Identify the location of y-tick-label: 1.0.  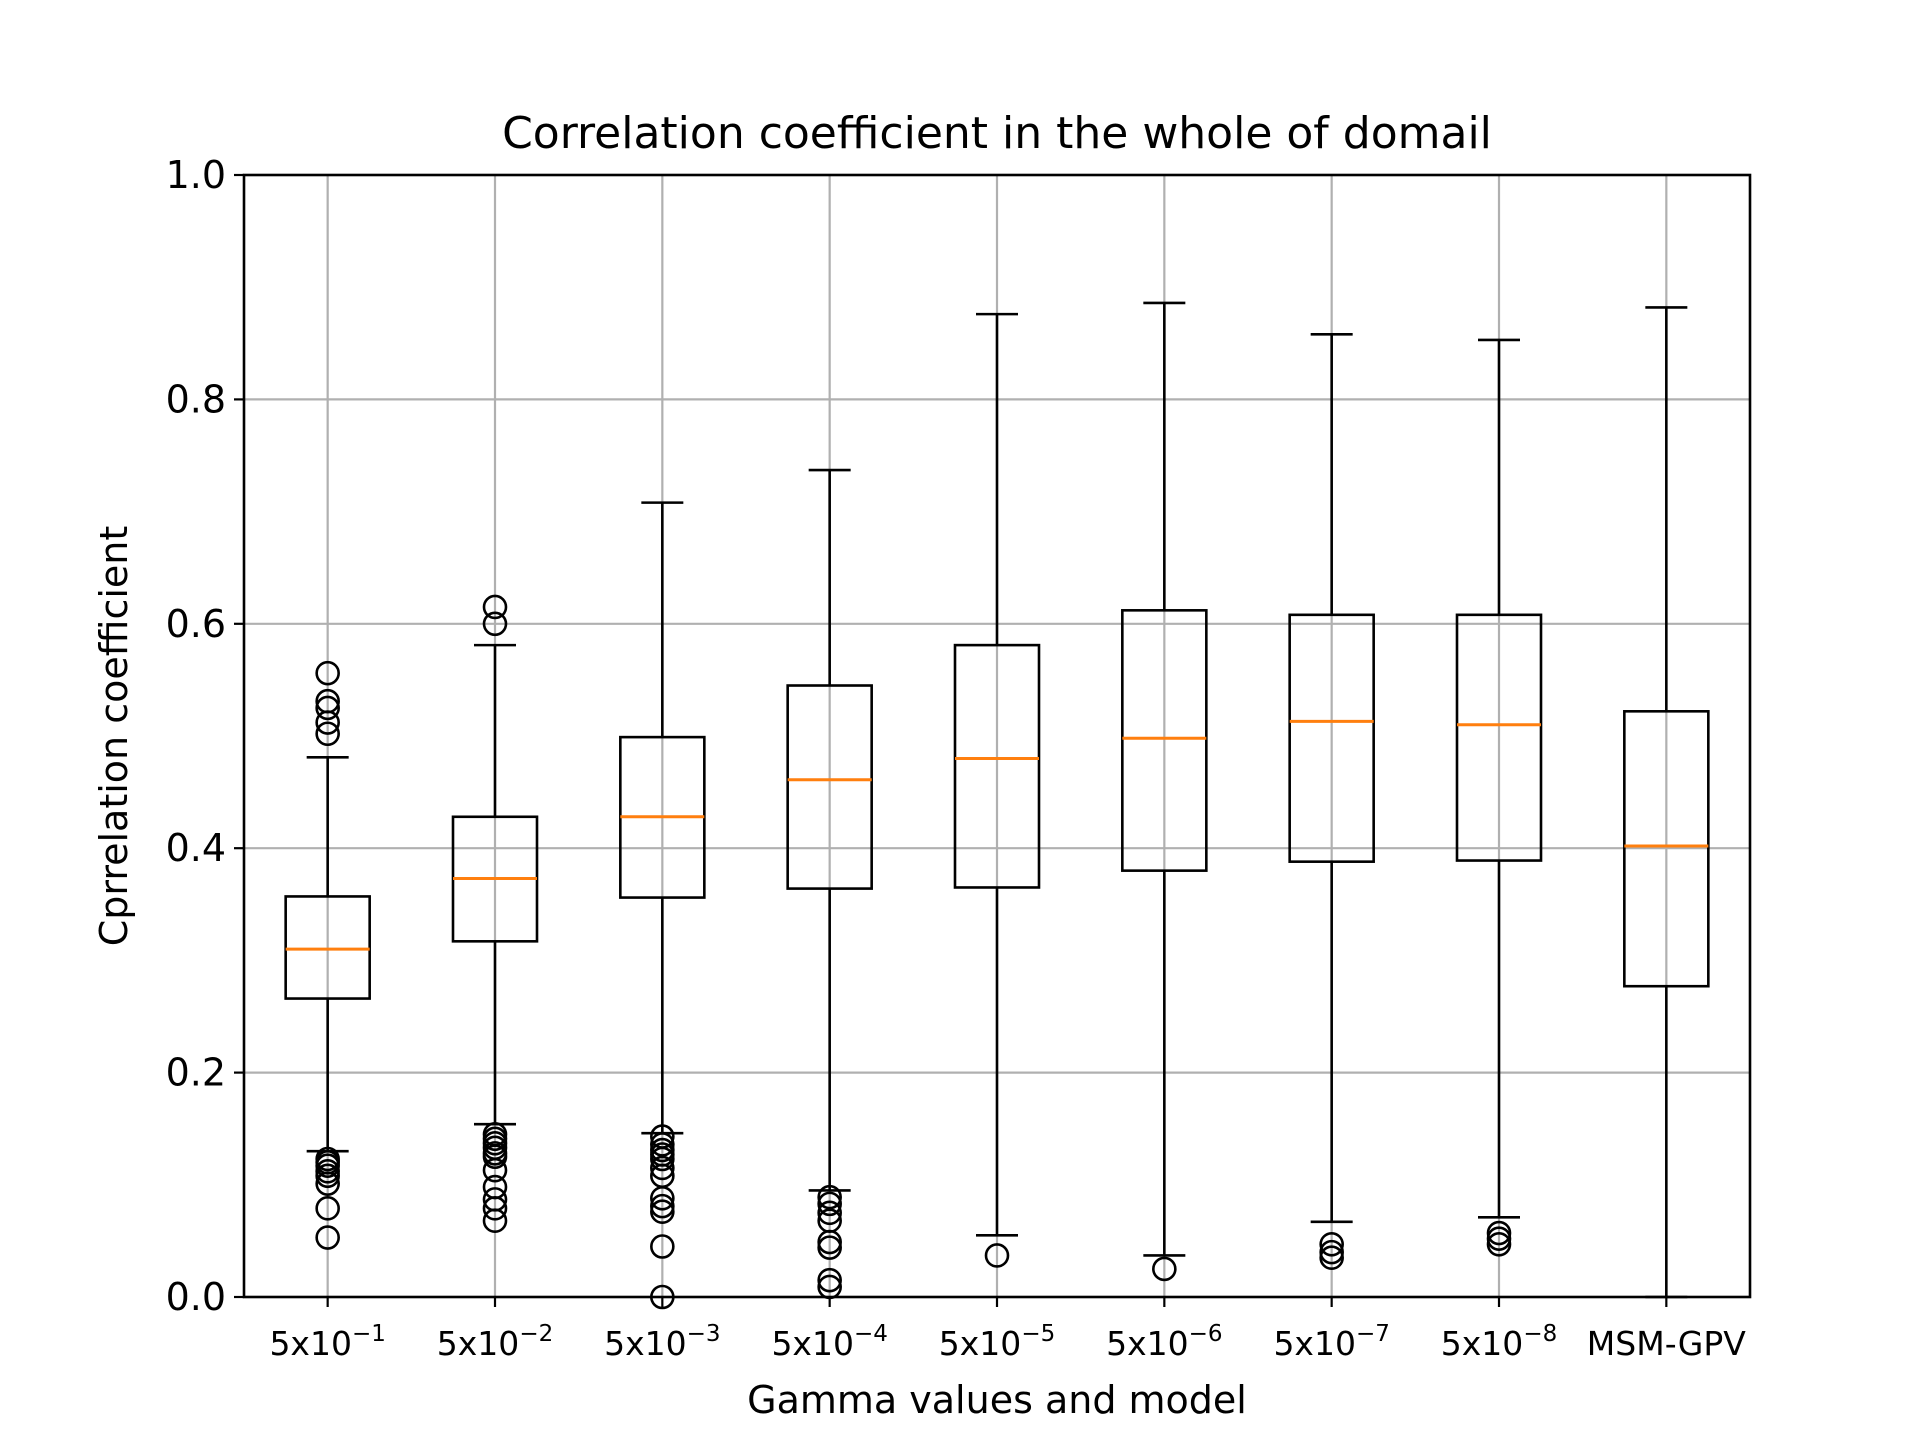
(196, 175).